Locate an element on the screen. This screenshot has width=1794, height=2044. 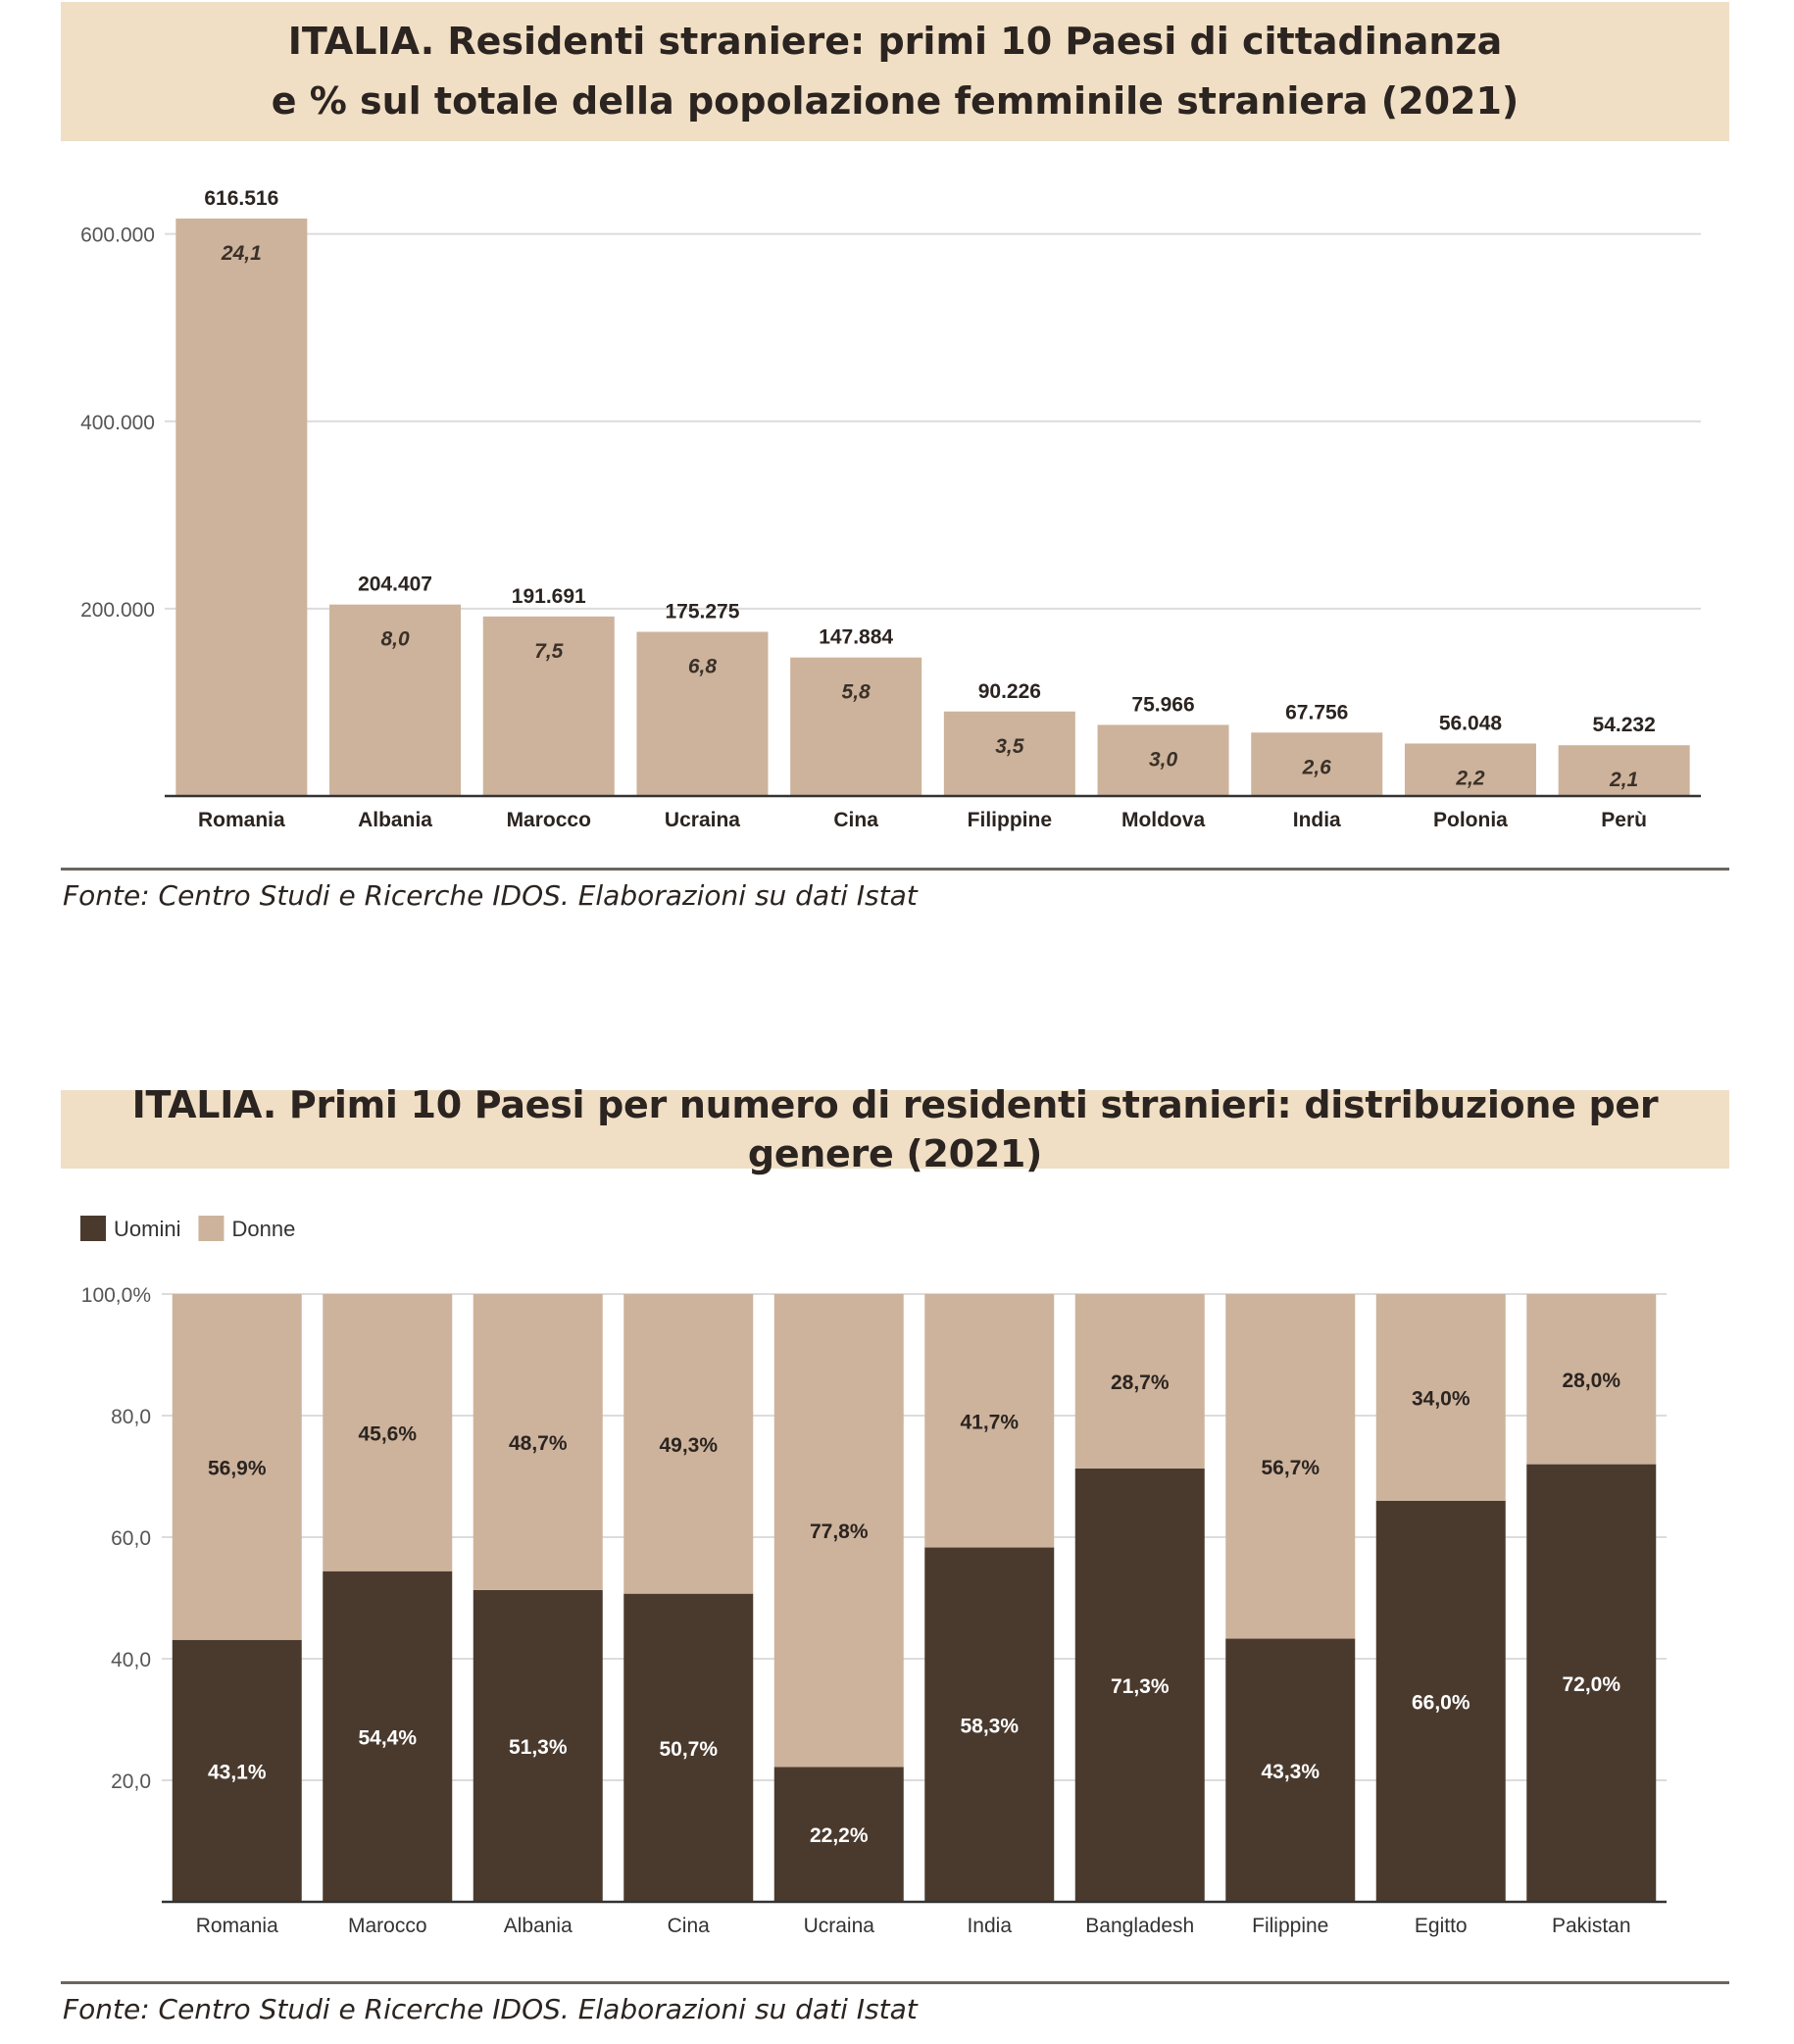
legend-label: Uomini is located at coordinates (147, 1229).